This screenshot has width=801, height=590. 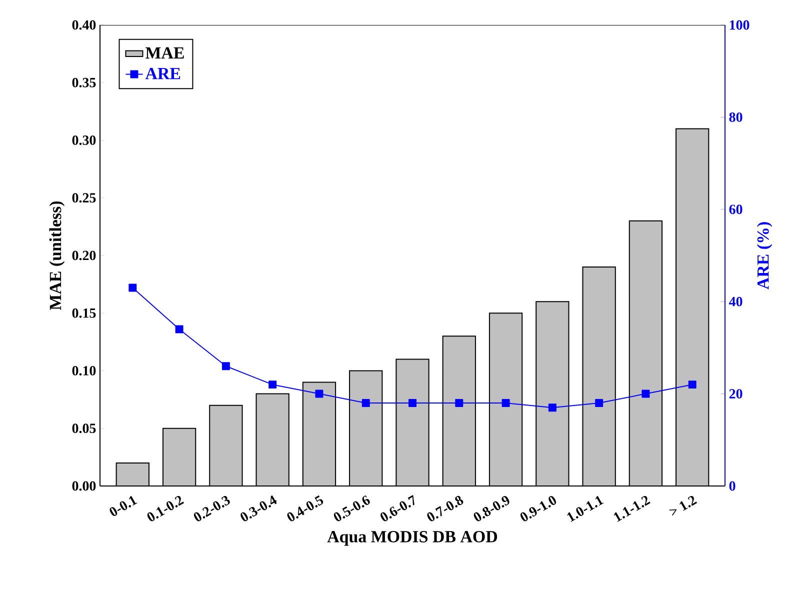 What do you see at coordinates (735, 117) in the screenshot?
I see `y2-tick-label: 80` at bounding box center [735, 117].